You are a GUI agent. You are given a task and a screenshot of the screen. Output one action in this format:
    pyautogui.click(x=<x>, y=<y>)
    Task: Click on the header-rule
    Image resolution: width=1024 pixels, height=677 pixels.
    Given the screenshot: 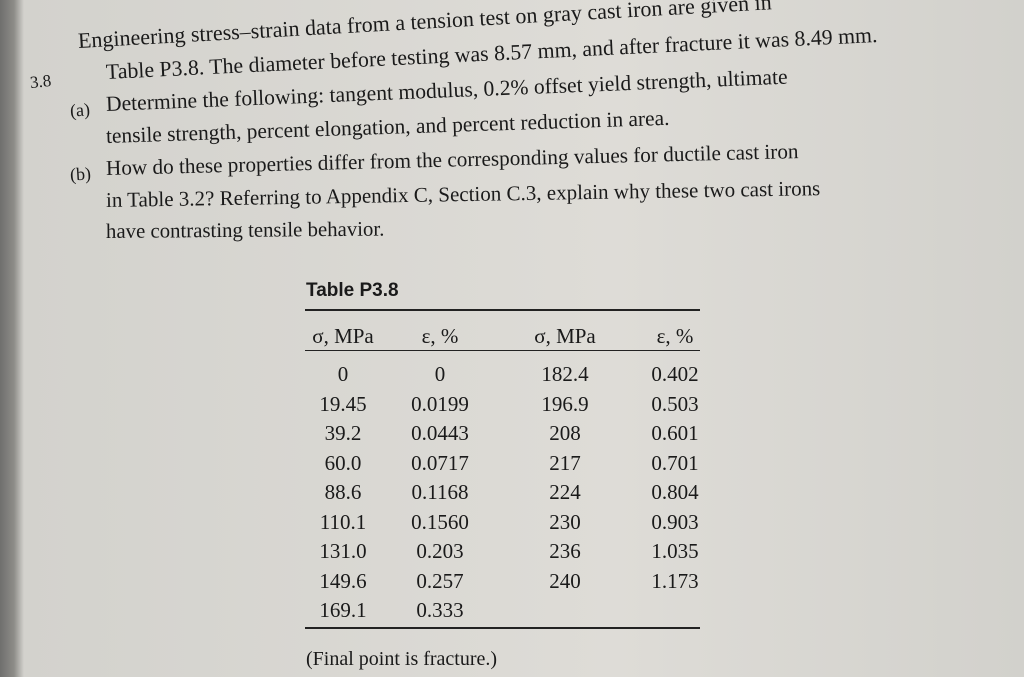 What is the action you would take?
    pyautogui.click(x=502, y=350)
    